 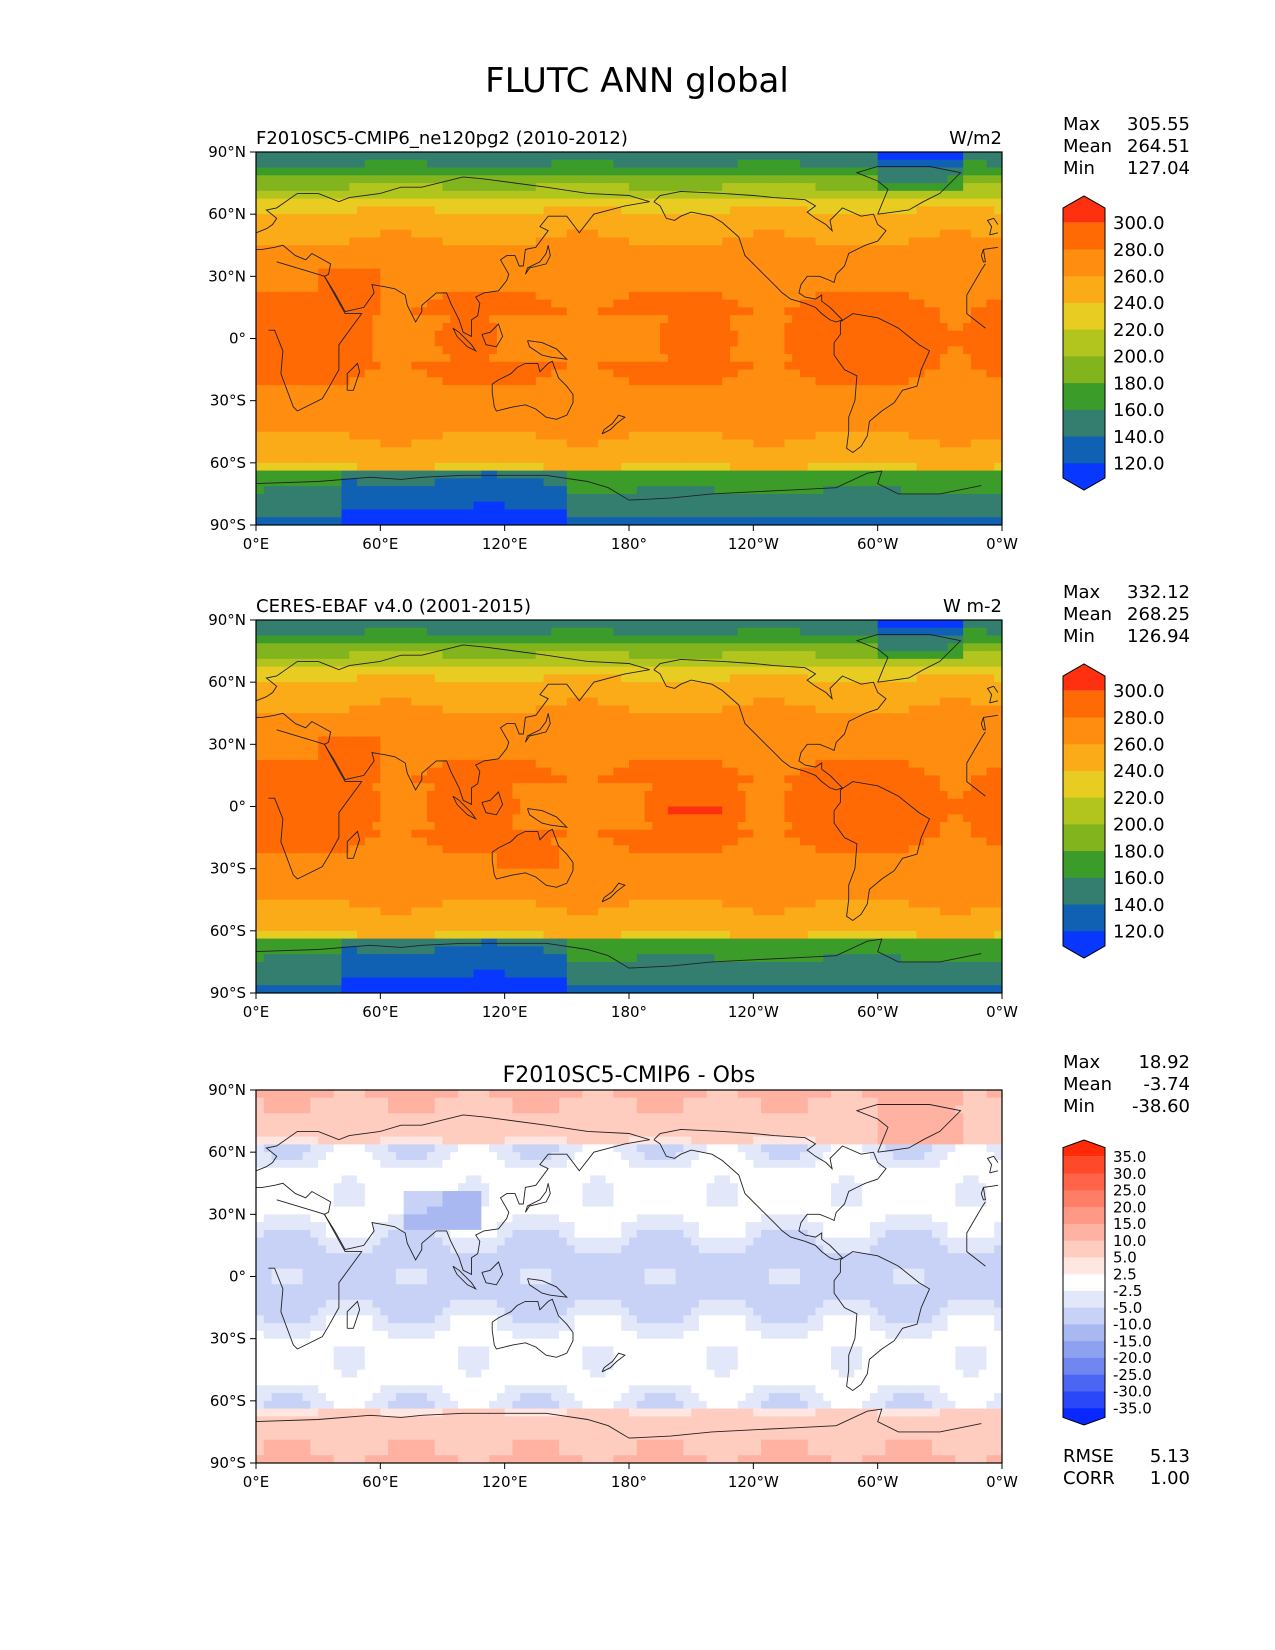 What do you see at coordinates (1129, 1191) in the screenshot?
I see `colorbar-label: 25.0` at bounding box center [1129, 1191].